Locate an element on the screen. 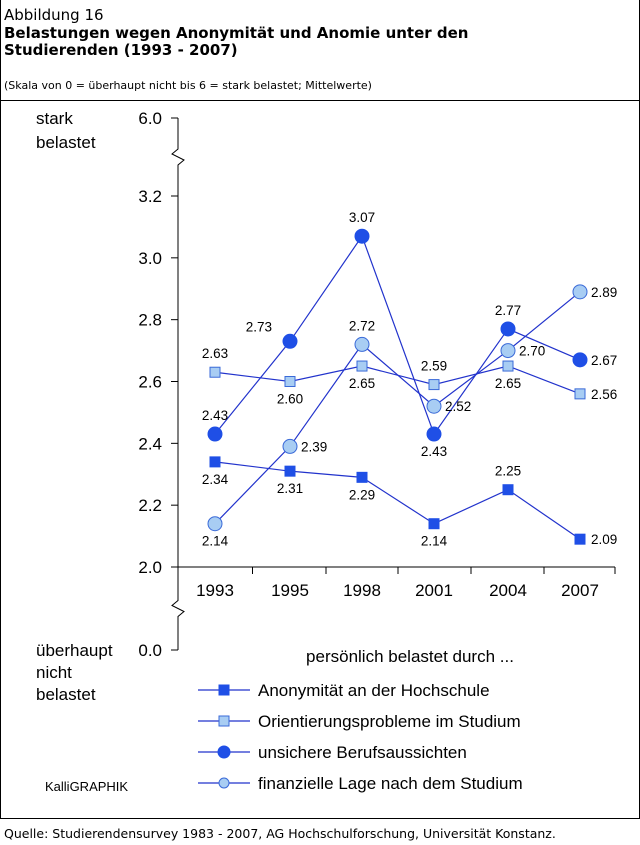 The height and width of the screenshot is (845, 640). legend-label: unsichere Berufsaussichten is located at coordinates (362, 752).